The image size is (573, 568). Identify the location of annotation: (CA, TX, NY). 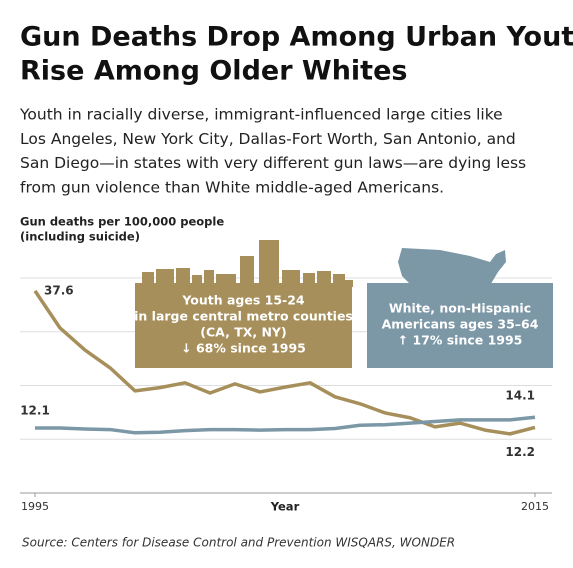
(243, 332).